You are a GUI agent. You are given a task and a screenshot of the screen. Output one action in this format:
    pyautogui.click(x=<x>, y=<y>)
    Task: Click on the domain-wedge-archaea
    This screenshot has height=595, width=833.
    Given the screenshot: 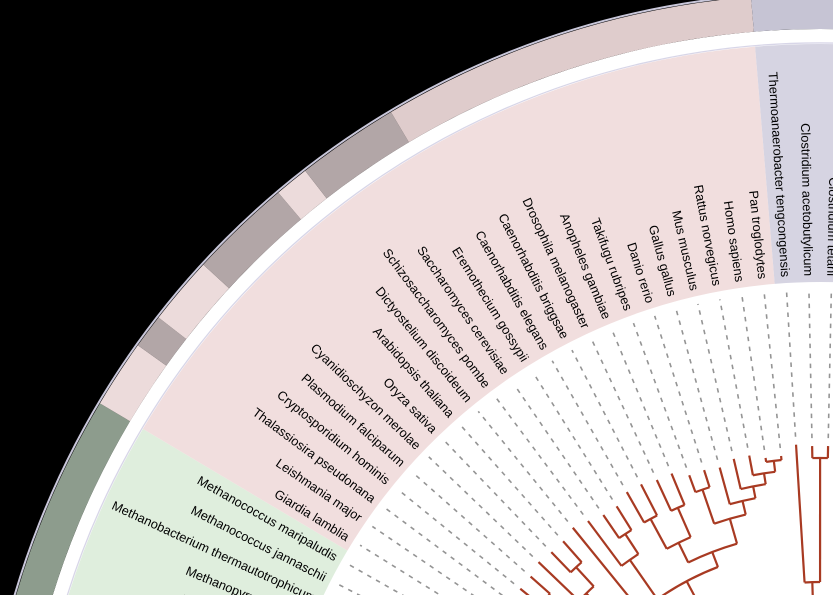 What is the action you would take?
    pyautogui.click(x=200, y=511)
    